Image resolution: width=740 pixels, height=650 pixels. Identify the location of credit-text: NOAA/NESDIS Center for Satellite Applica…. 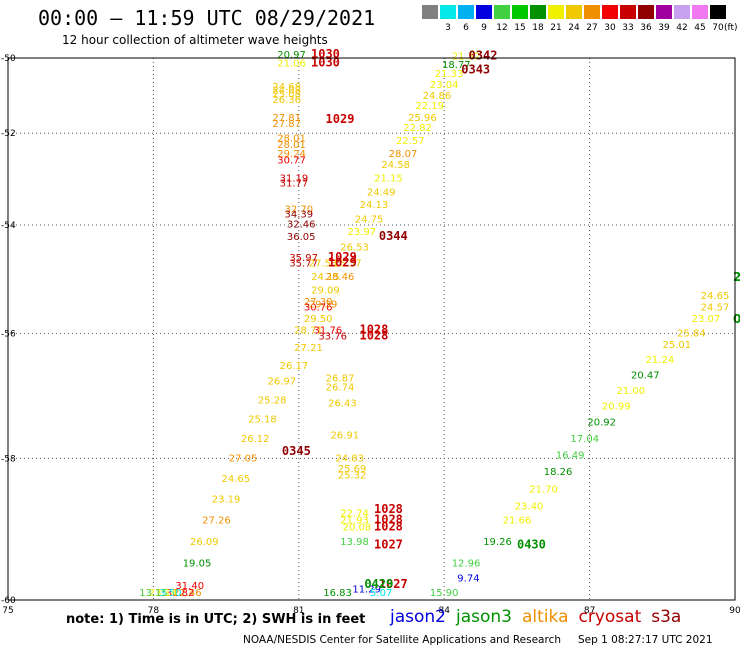
(402, 640).